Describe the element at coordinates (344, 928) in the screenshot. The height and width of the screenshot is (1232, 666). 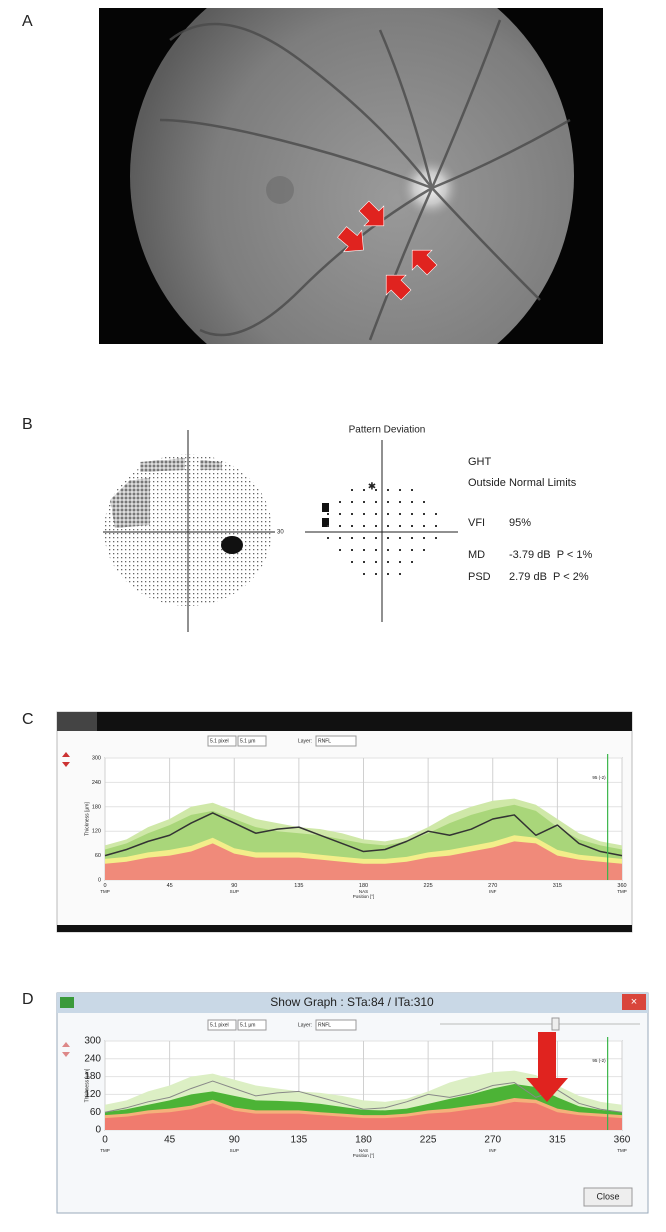
I see `bottom-bar` at that location.